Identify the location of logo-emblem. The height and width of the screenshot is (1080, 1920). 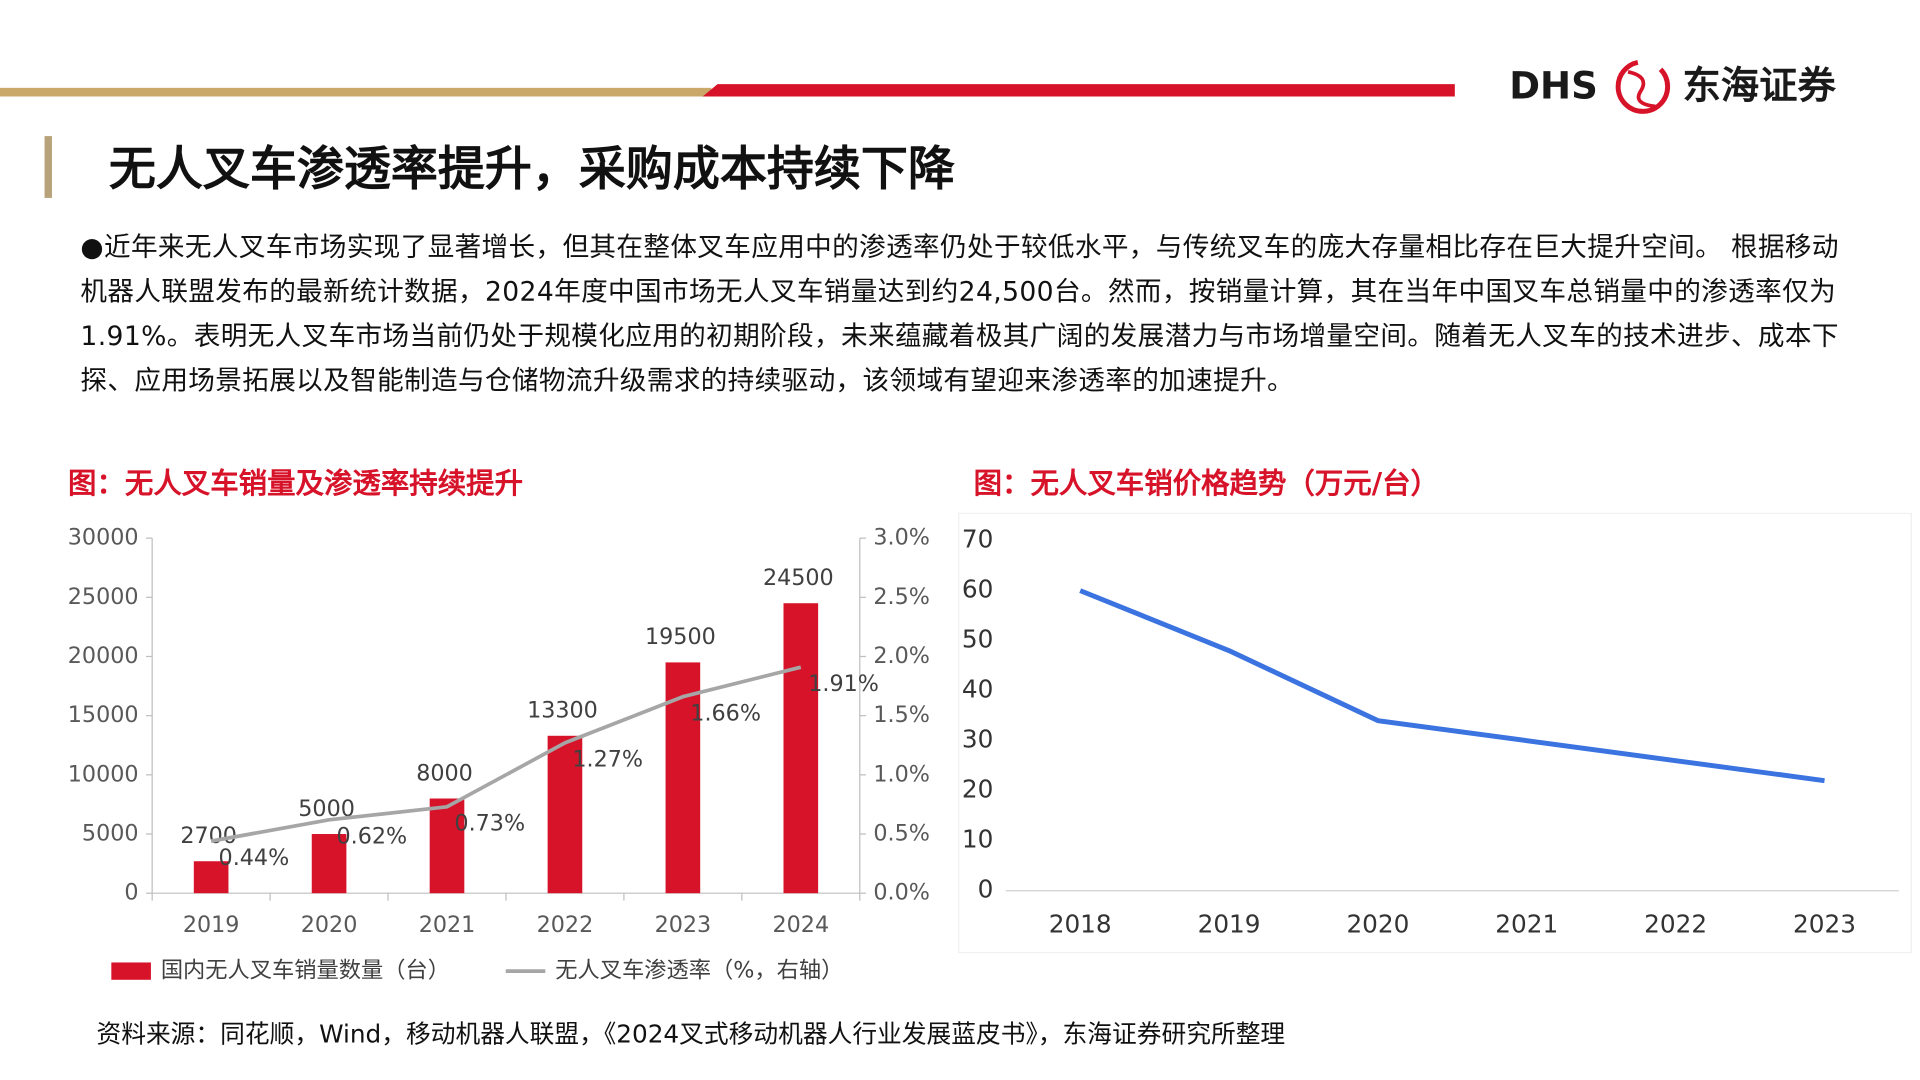
(1643, 86).